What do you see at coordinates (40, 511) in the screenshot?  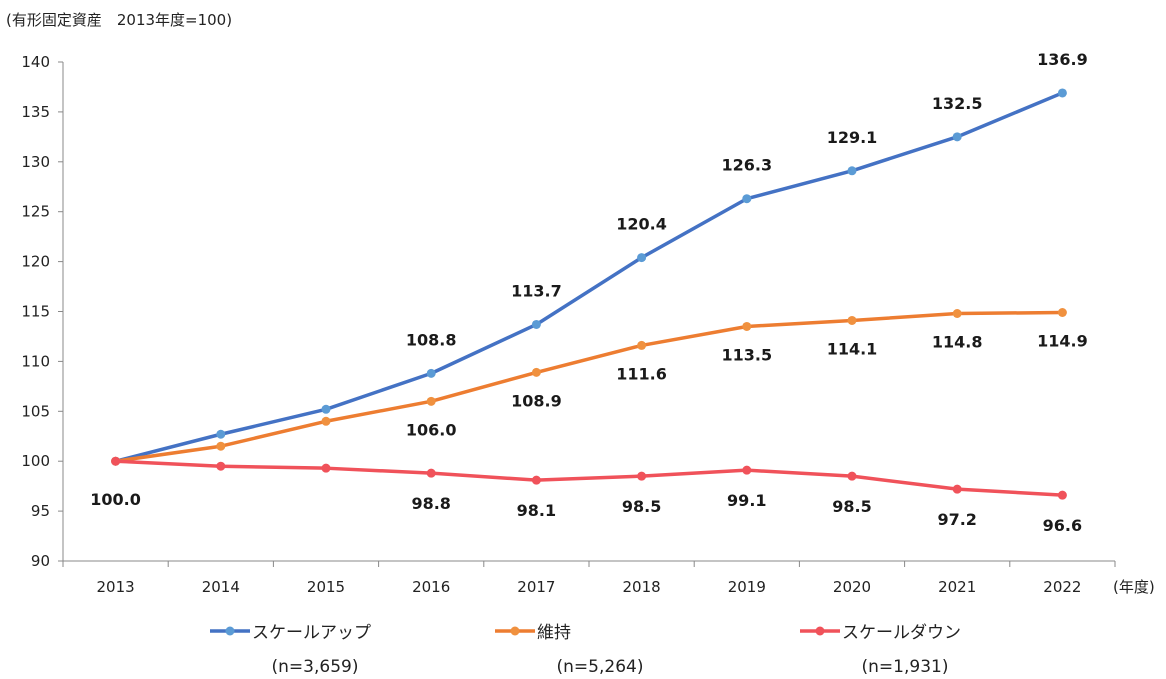 I see `y-tick-label: 95` at bounding box center [40, 511].